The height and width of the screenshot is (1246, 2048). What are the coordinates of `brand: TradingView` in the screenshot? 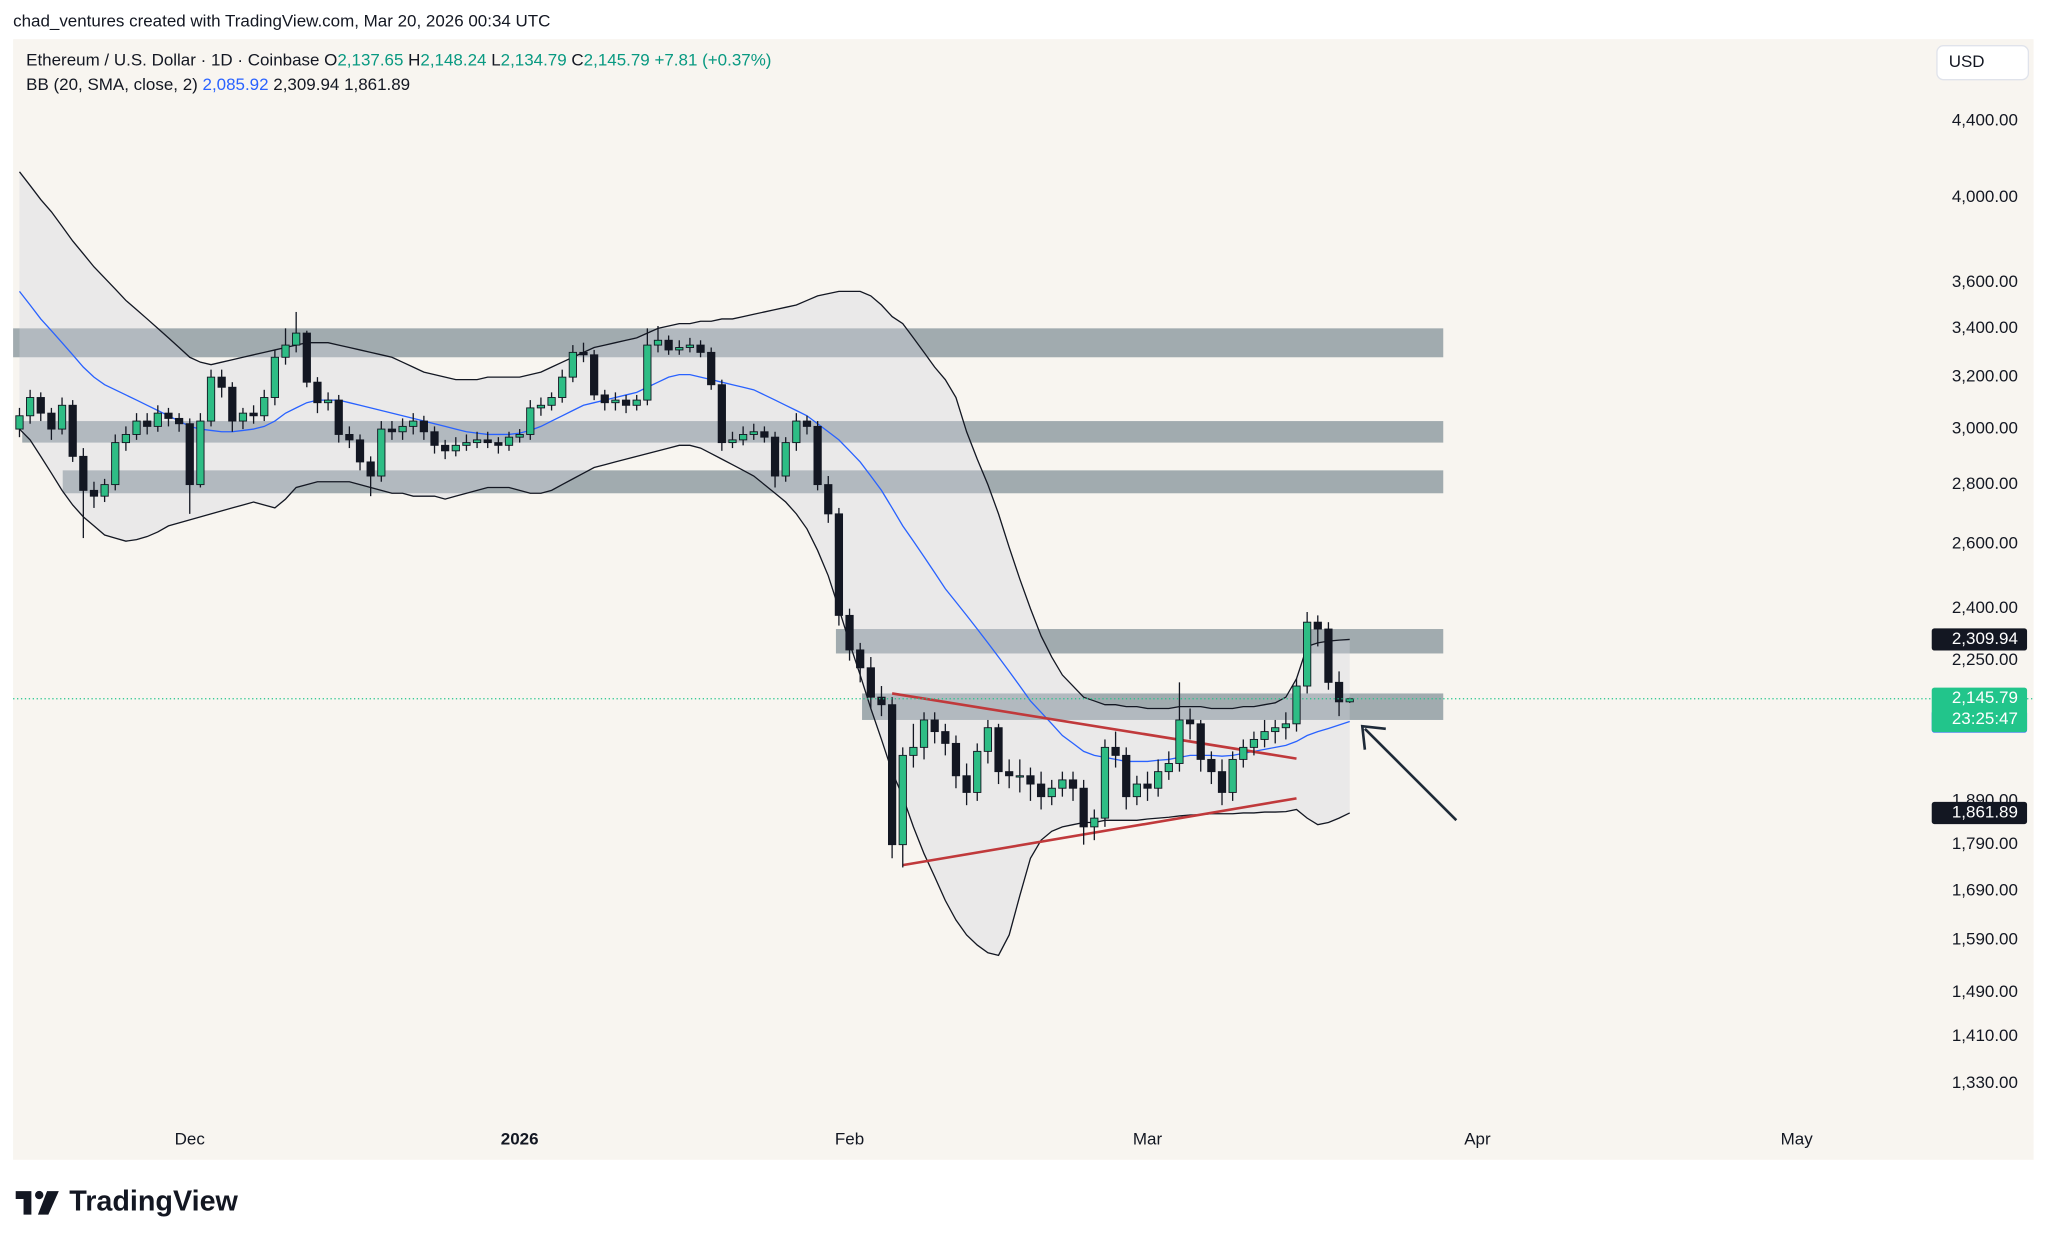 It's located at (153, 1201).